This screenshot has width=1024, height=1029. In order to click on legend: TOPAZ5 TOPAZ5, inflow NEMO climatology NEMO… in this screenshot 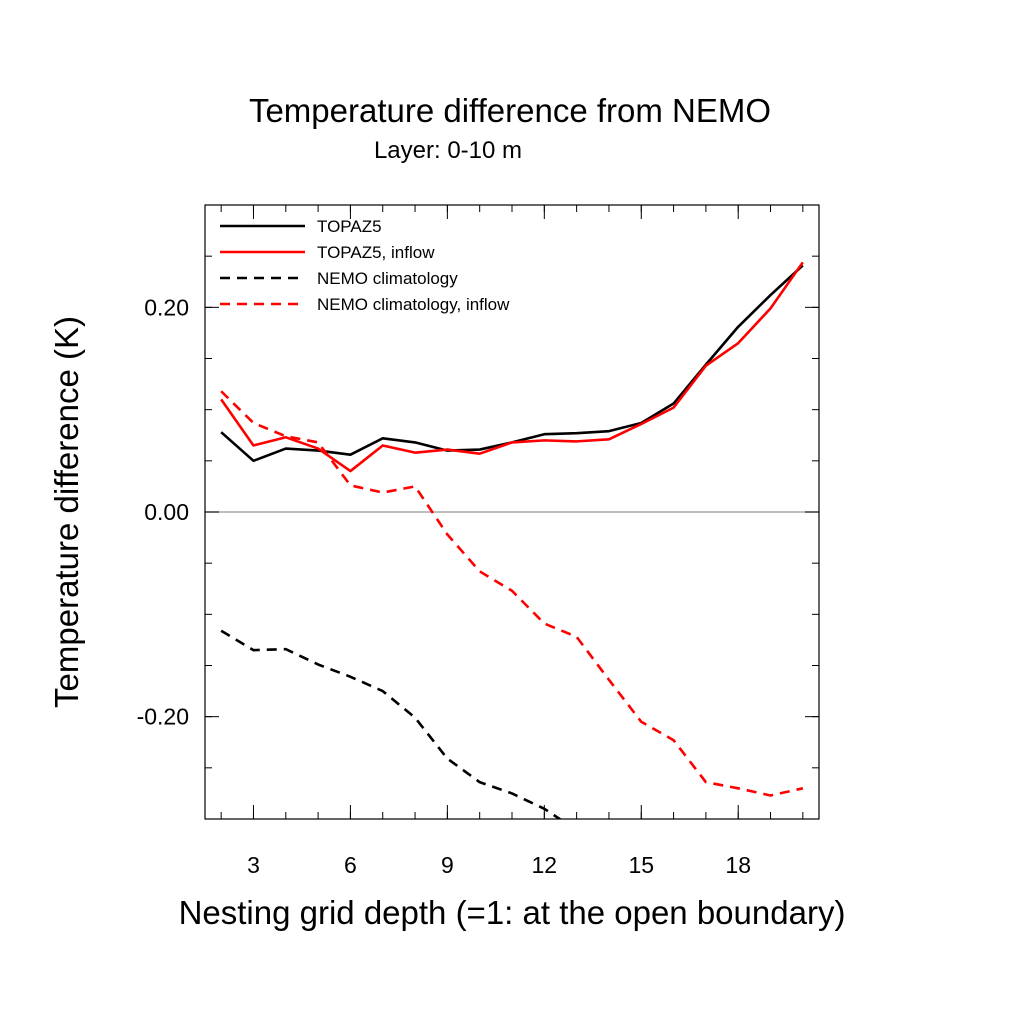, I will do `click(365, 265)`.